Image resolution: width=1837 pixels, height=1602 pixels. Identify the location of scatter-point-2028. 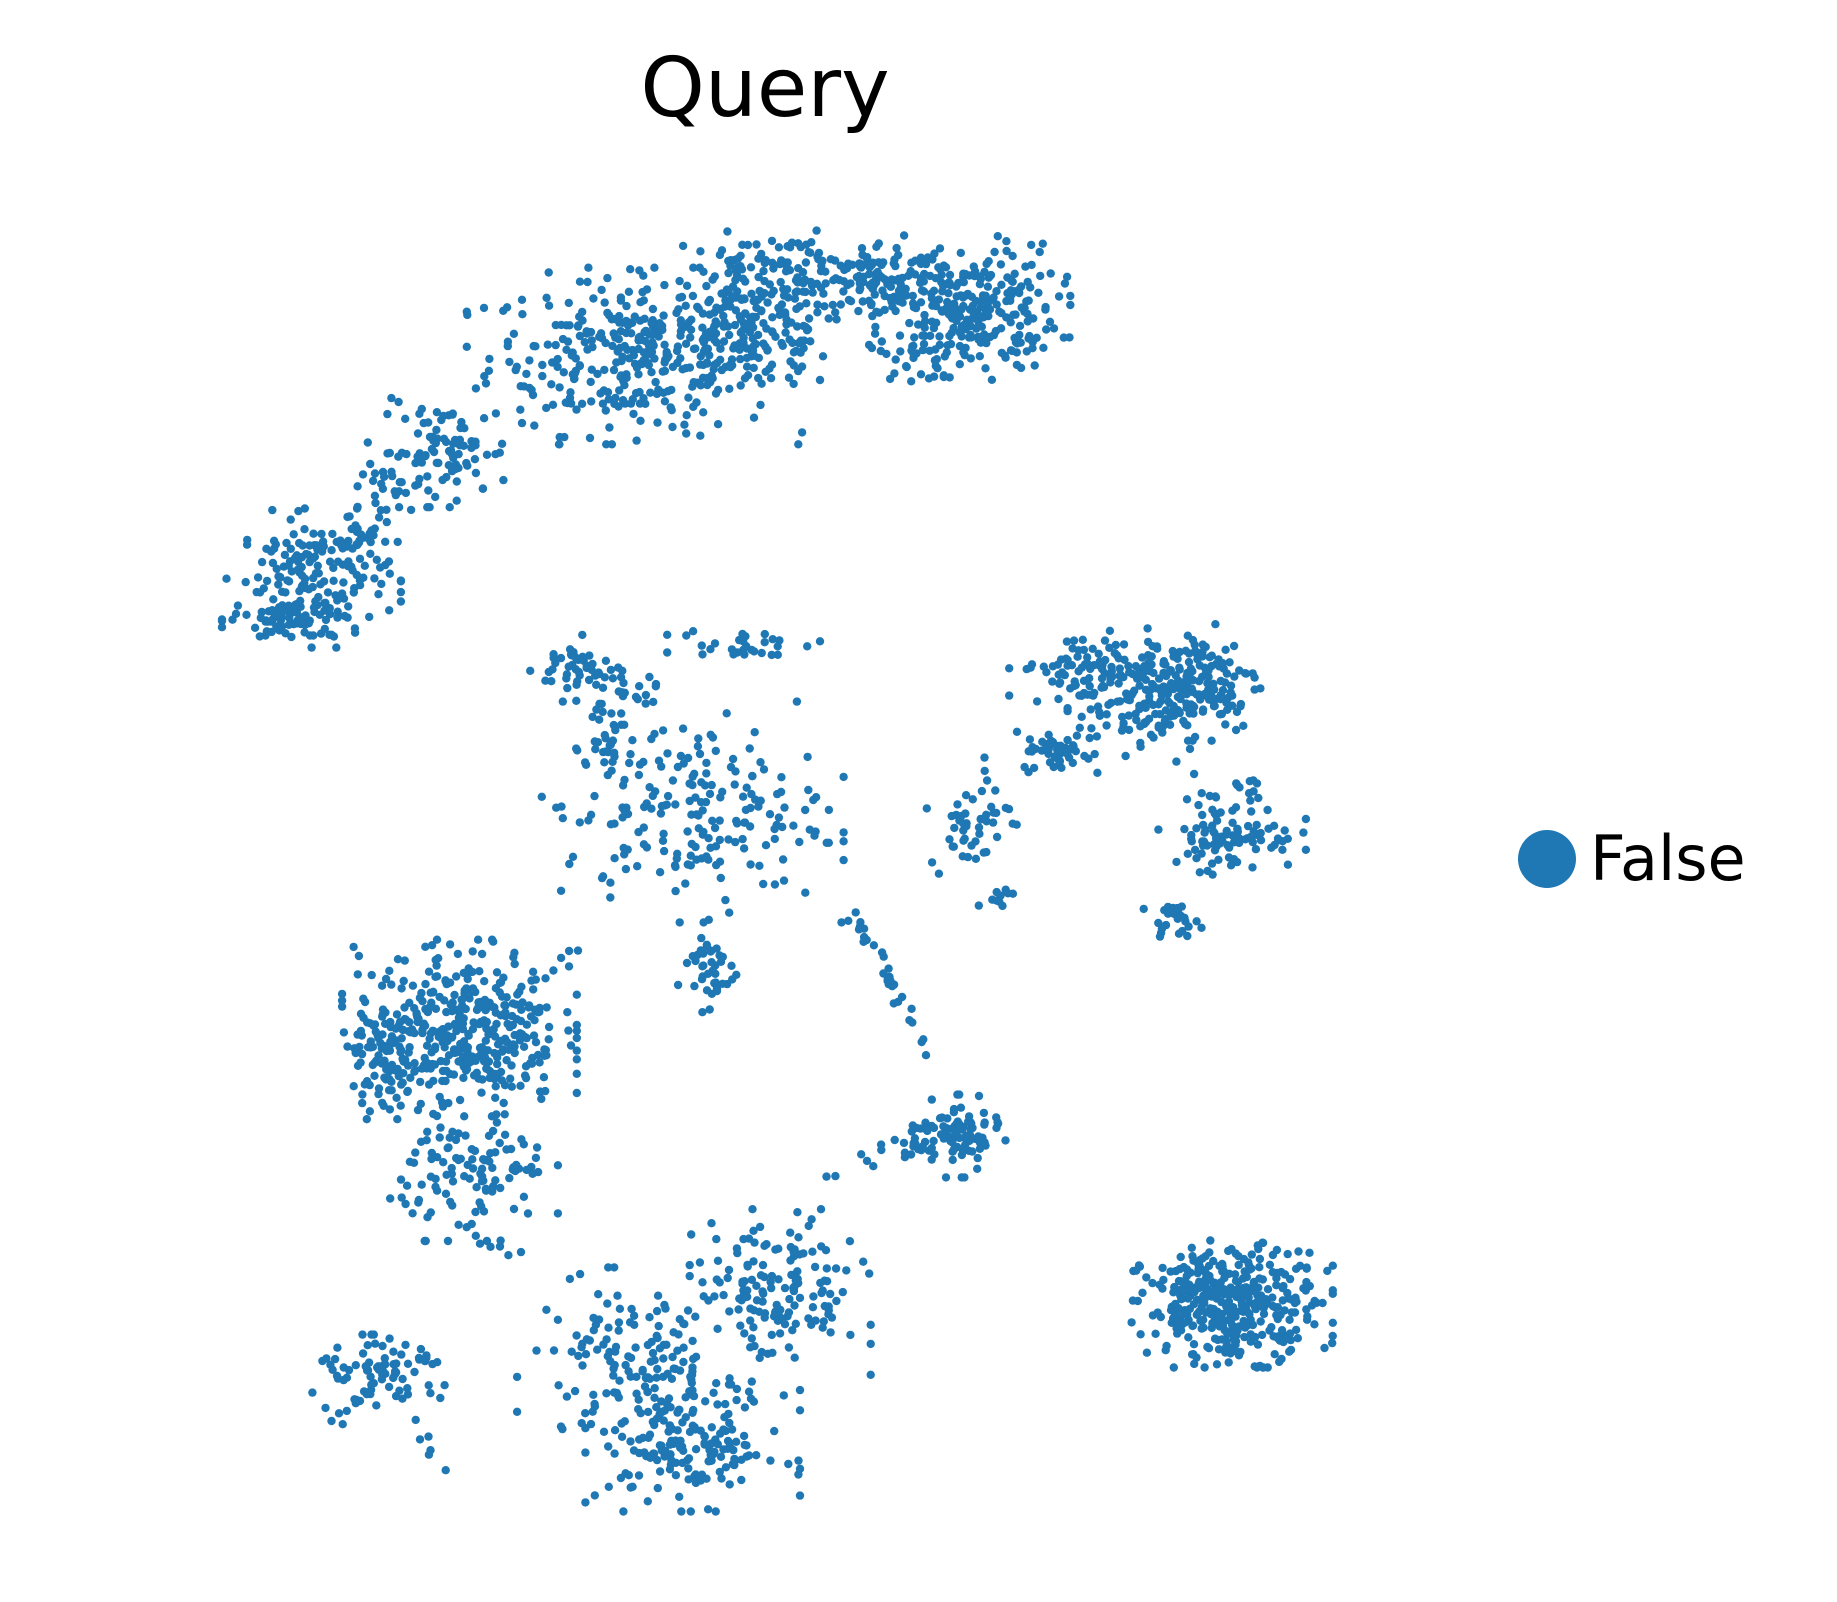
(673, 780).